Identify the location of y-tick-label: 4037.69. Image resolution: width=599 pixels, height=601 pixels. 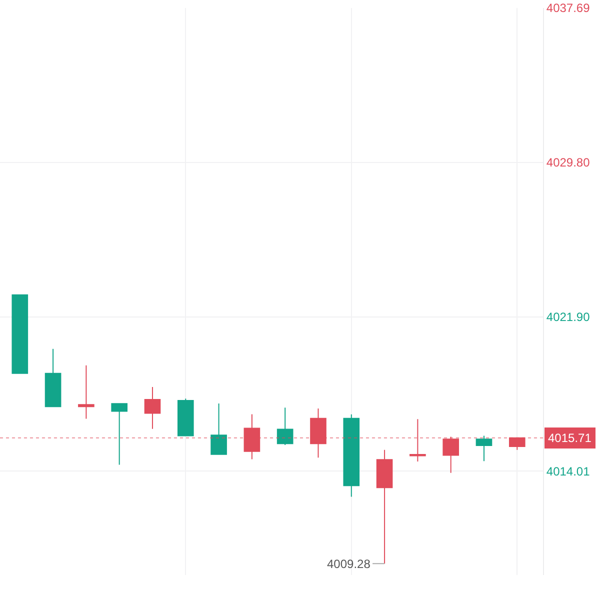
(568, 8).